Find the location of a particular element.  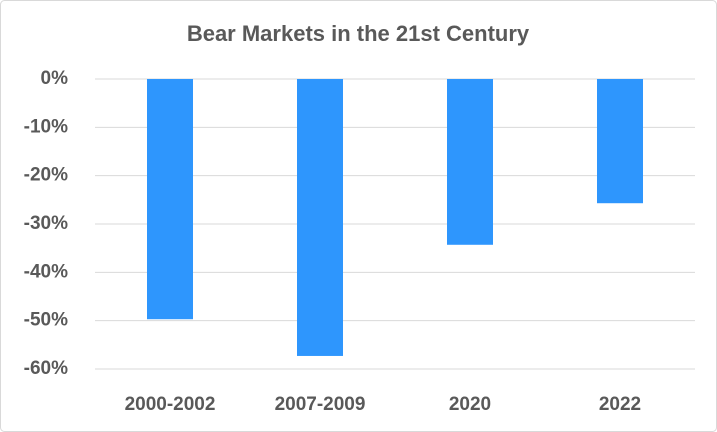

y-tick-label: -60% is located at coordinates (46, 368).